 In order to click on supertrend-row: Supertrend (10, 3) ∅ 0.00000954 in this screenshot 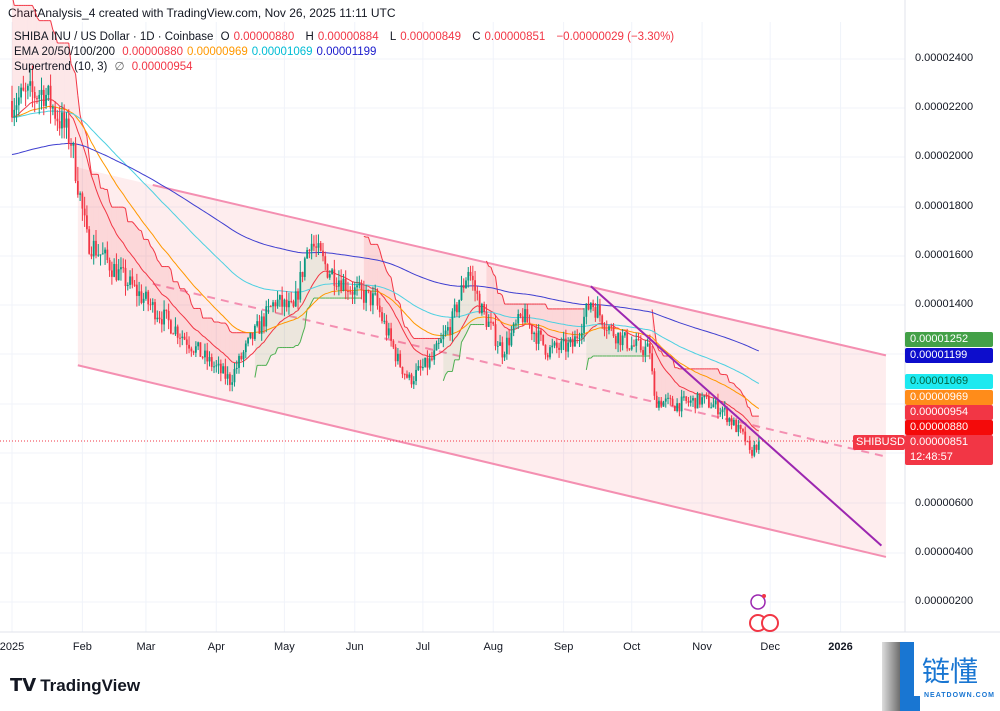, I will do `click(346, 67)`.